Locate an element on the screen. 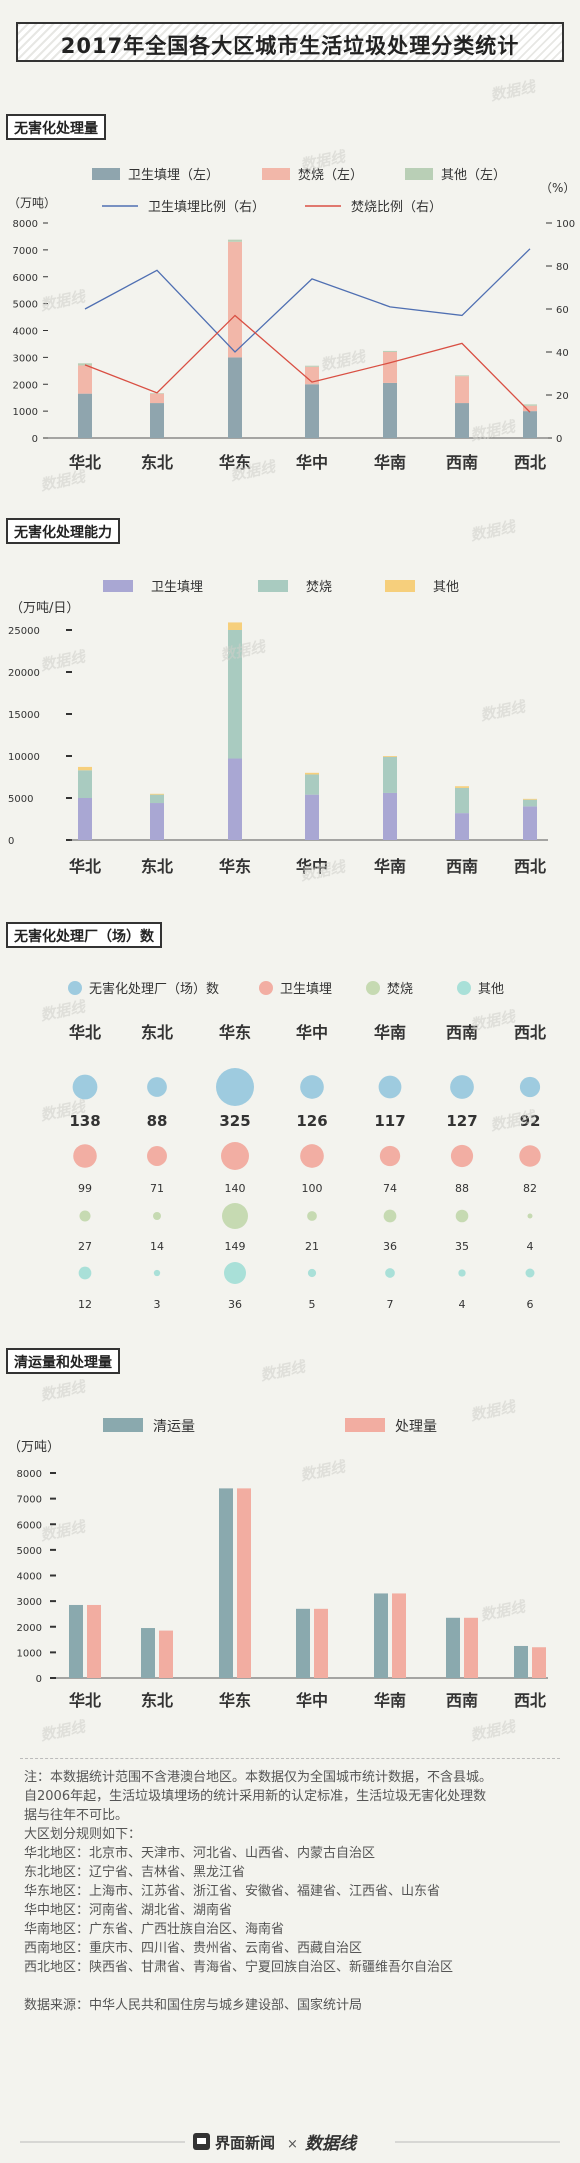  legend-label-2: 其他 is located at coordinates (446, 587).